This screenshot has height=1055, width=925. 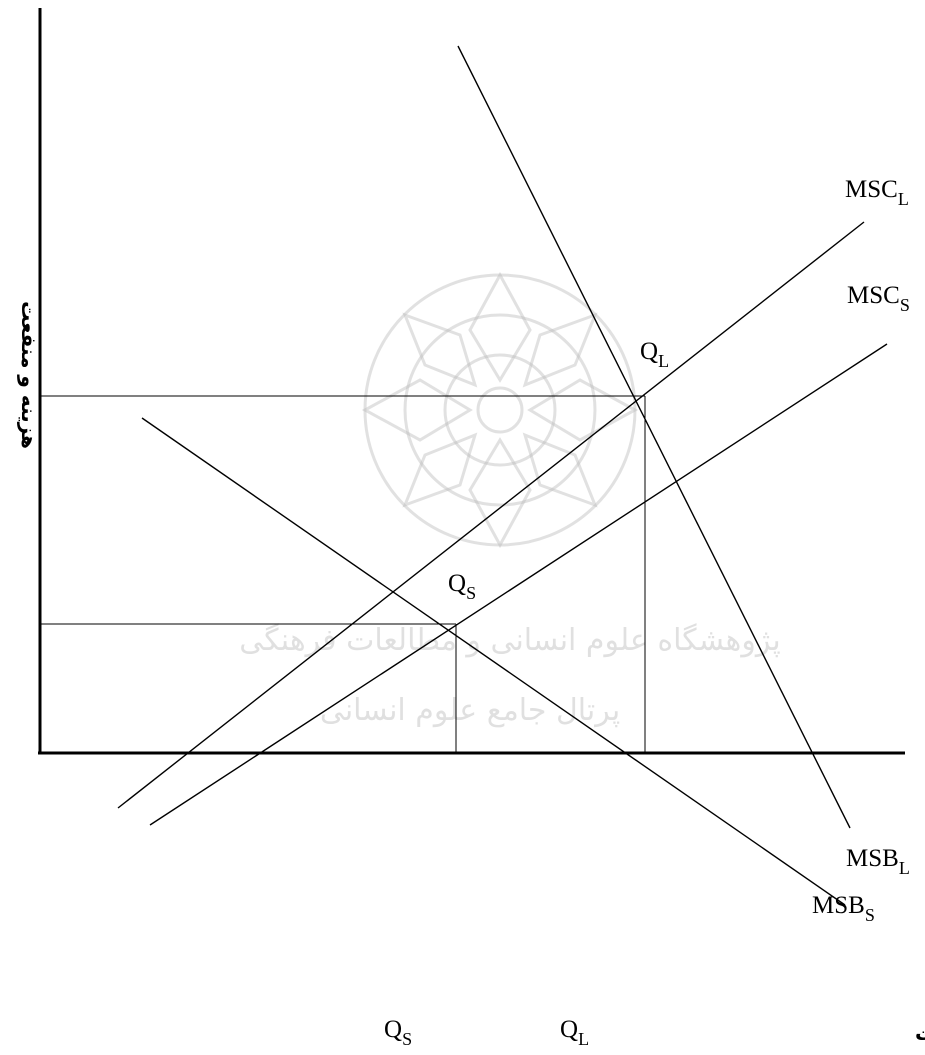 What do you see at coordinates (877, 192) in the screenshot?
I see `msc-l-label: MSCL` at bounding box center [877, 192].